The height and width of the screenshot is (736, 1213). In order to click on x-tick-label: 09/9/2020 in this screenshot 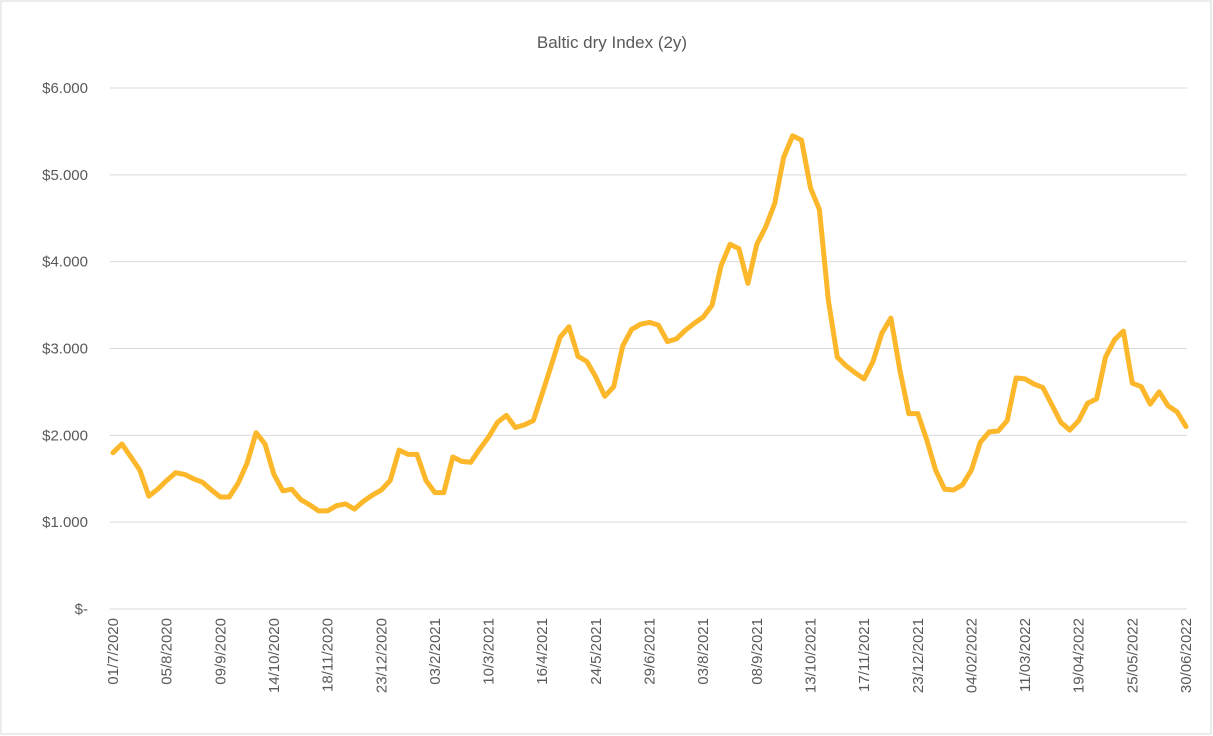, I will do `click(220, 651)`.